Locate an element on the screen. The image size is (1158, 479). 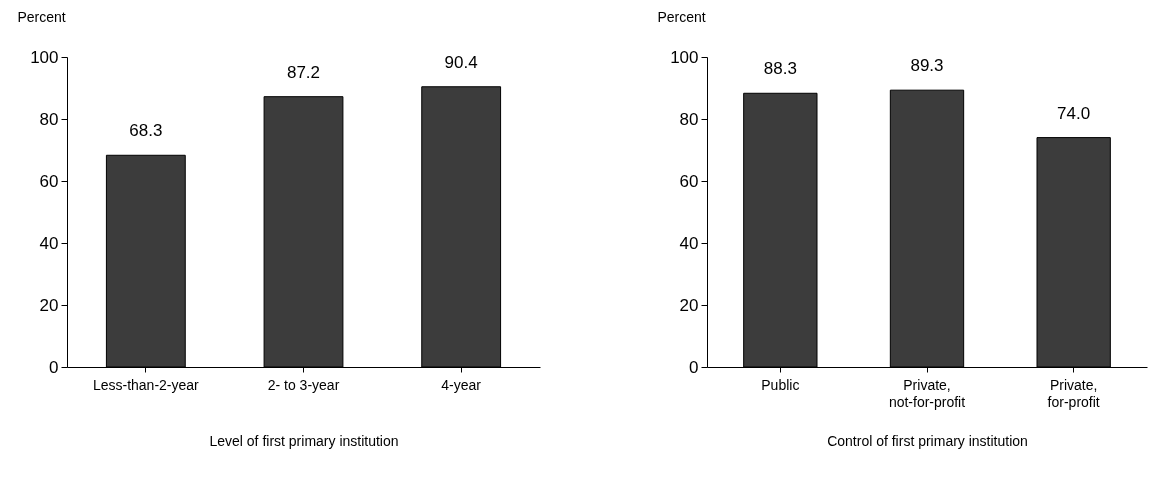
data-label: 87.2 is located at coordinates (303, 72).